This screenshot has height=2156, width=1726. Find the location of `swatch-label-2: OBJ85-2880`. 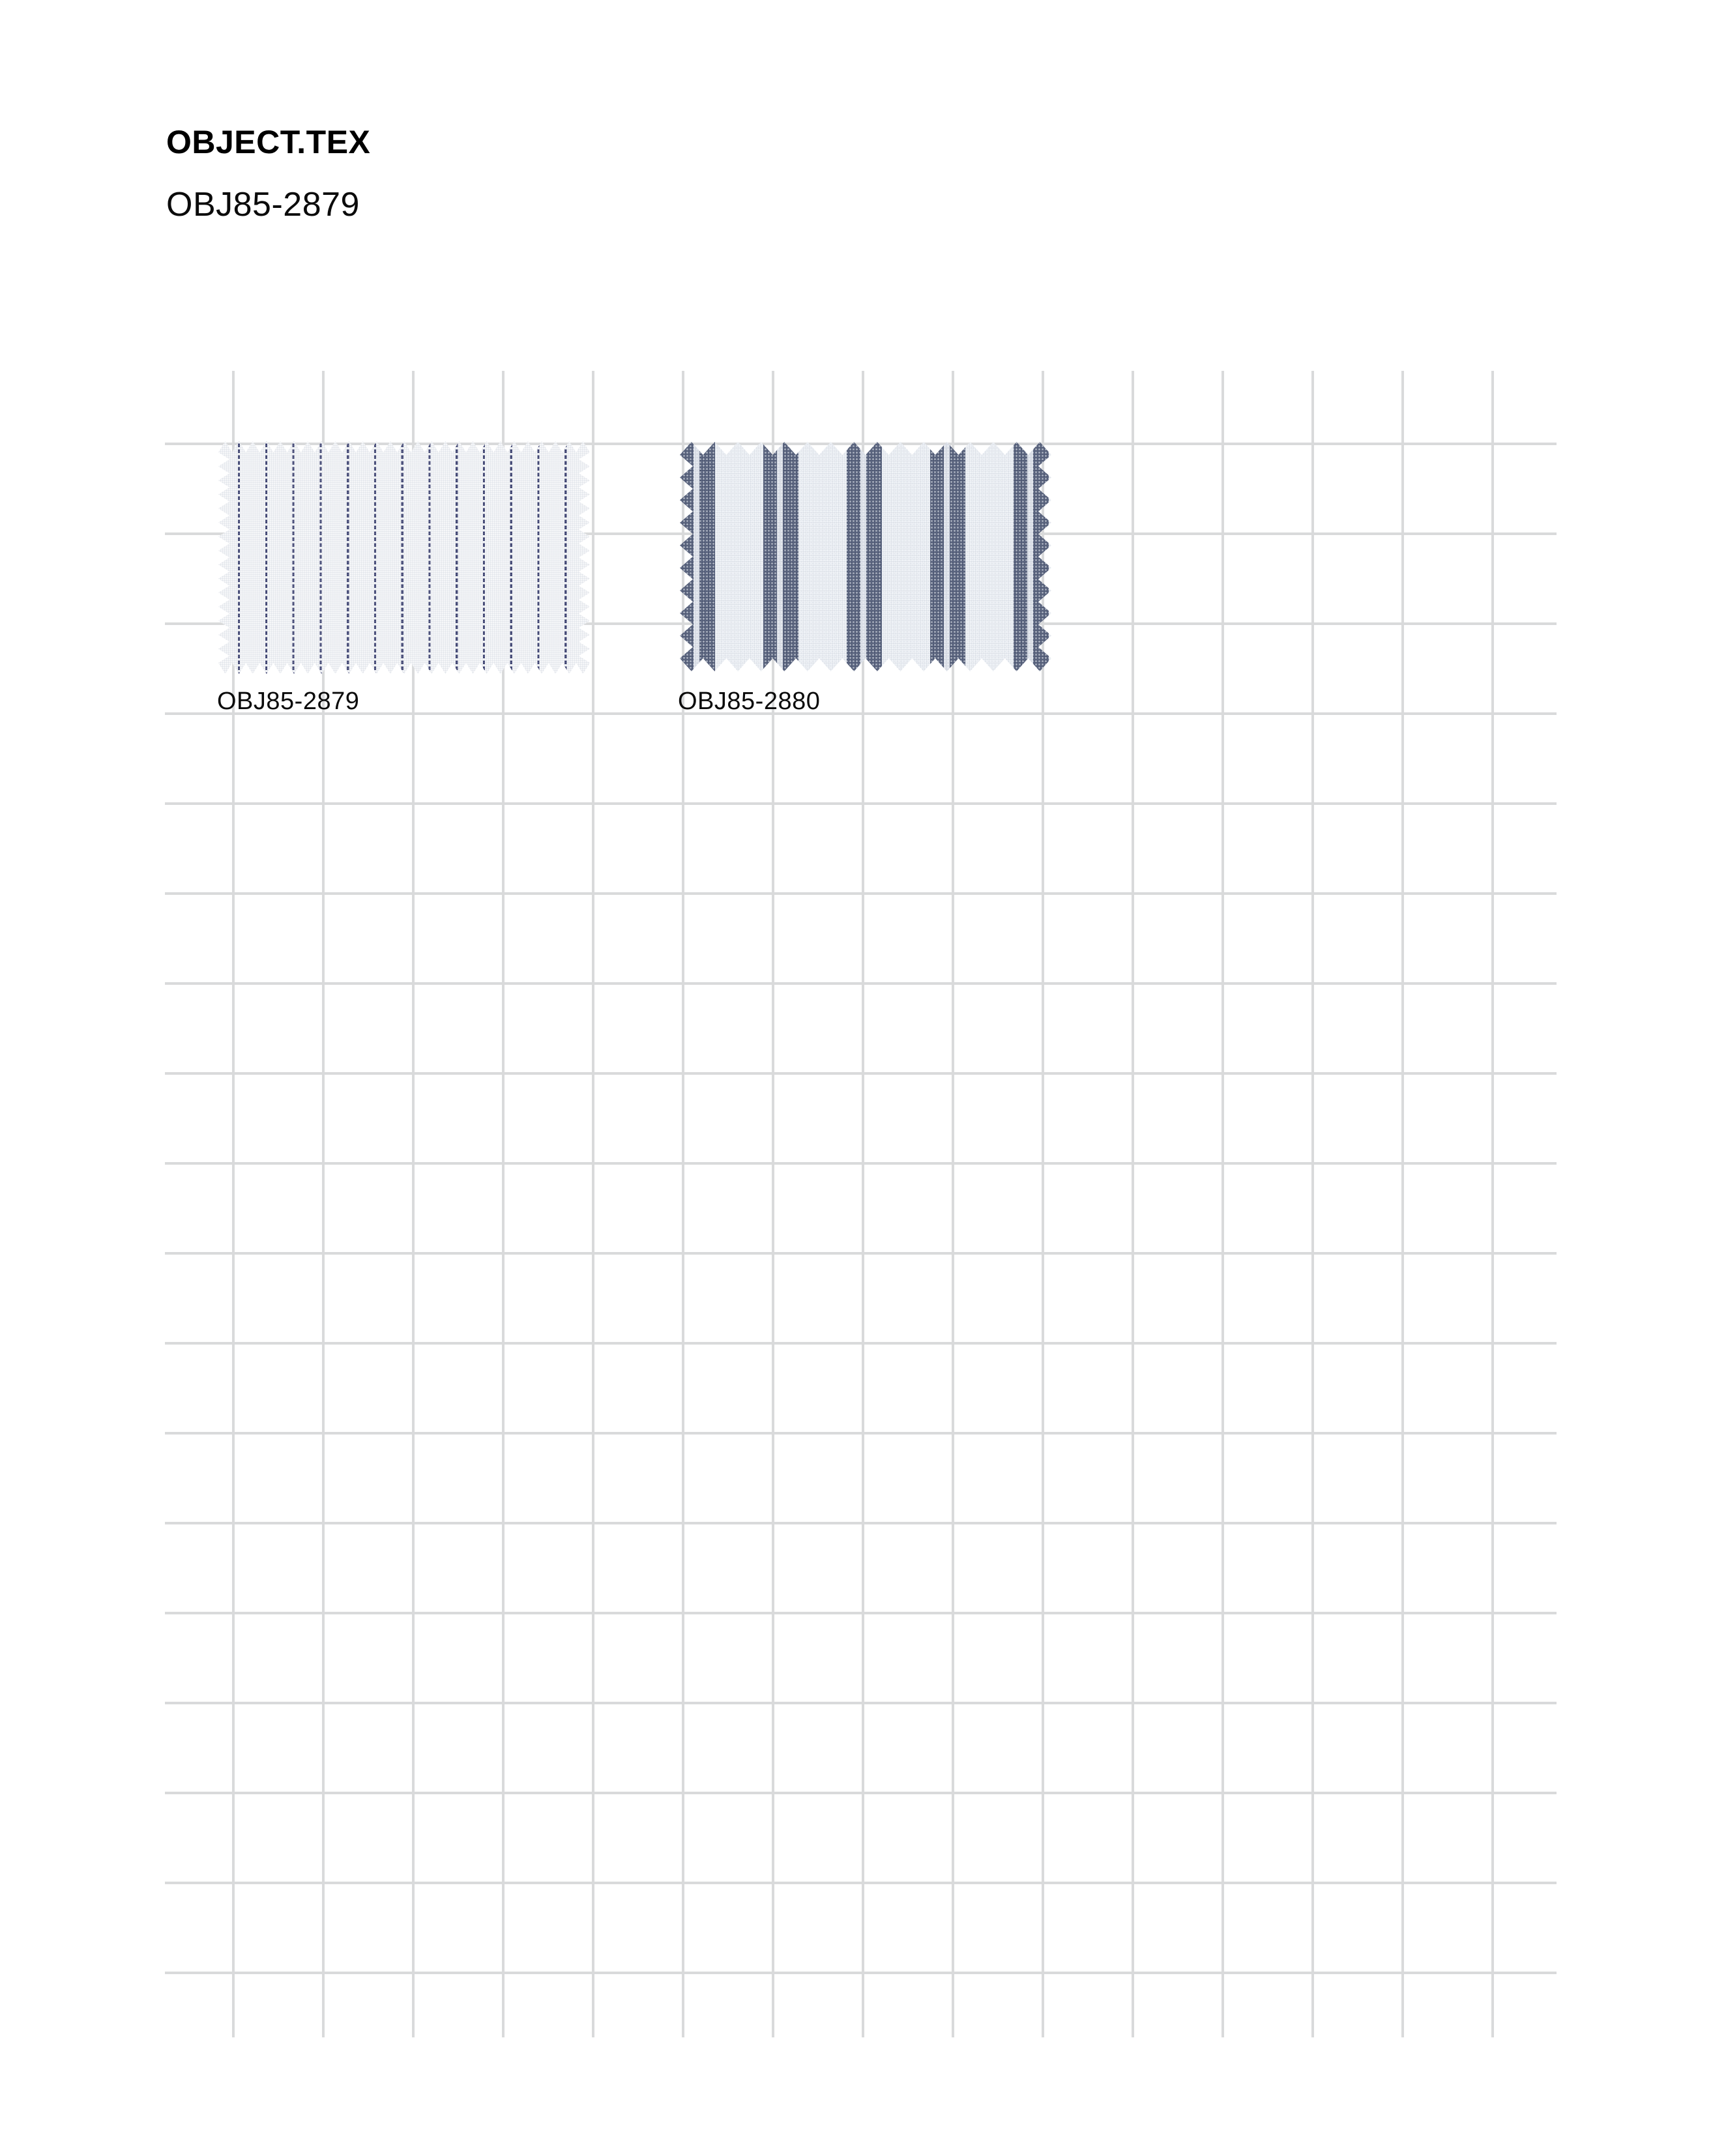

swatch-label-2: OBJ85-2880 is located at coordinates (749, 702).